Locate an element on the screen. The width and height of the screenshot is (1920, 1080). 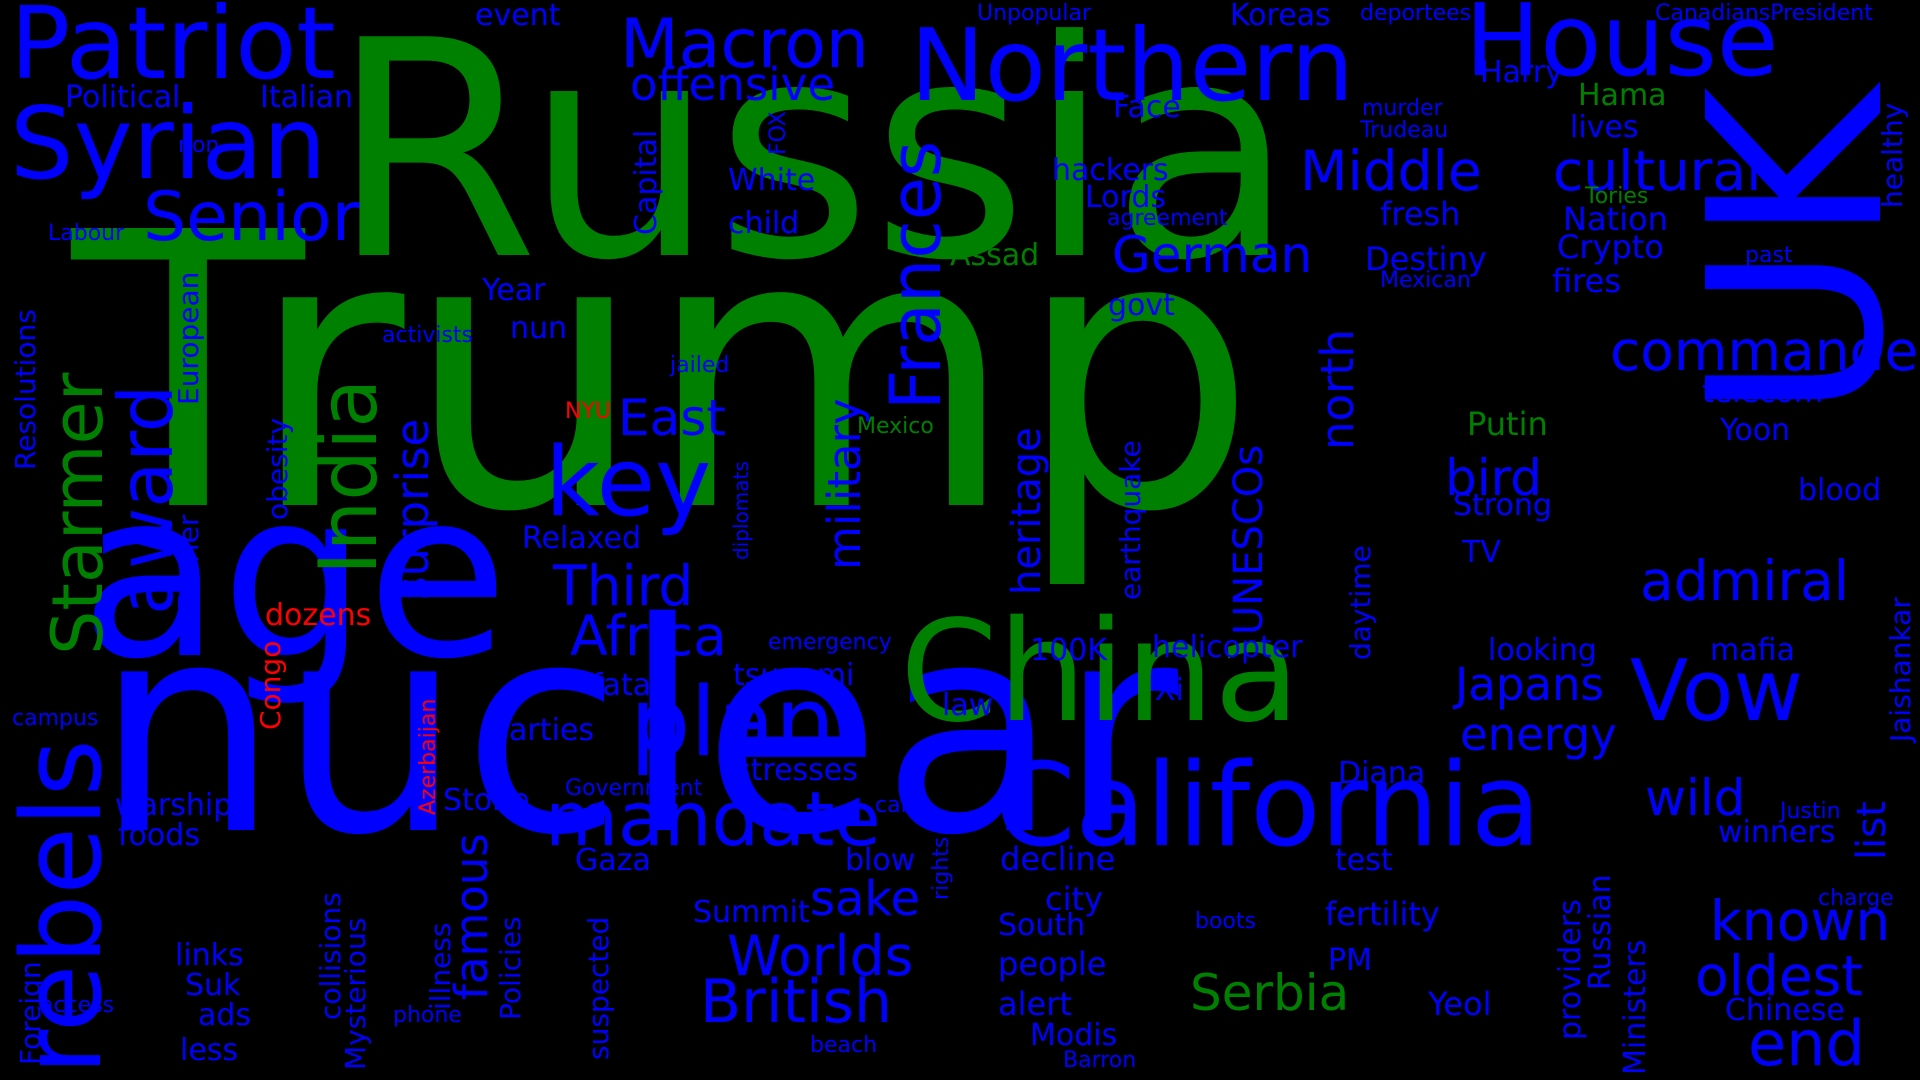
word-fox: FOX is located at coordinates (778, 133).